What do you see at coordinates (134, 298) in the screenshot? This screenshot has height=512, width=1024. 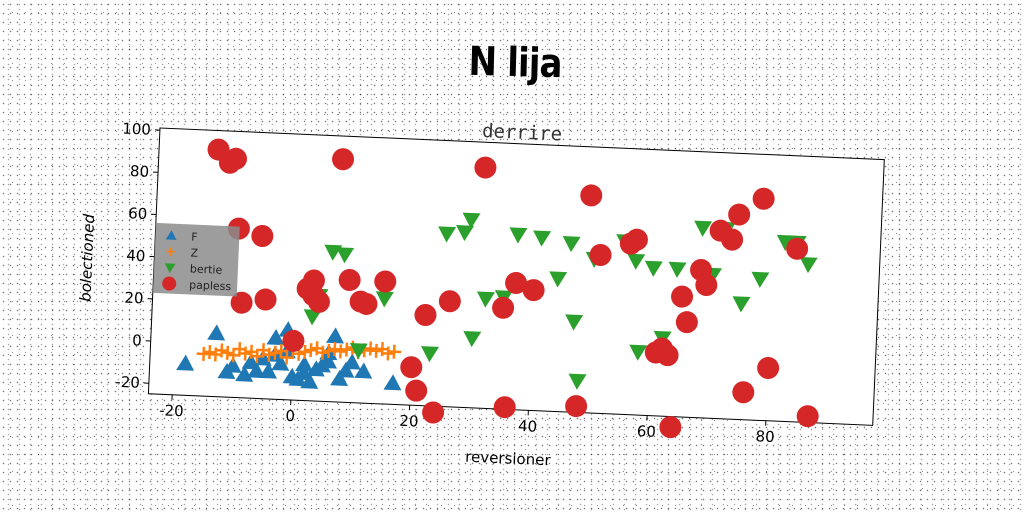 I see `y-tick-label: 20` at bounding box center [134, 298].